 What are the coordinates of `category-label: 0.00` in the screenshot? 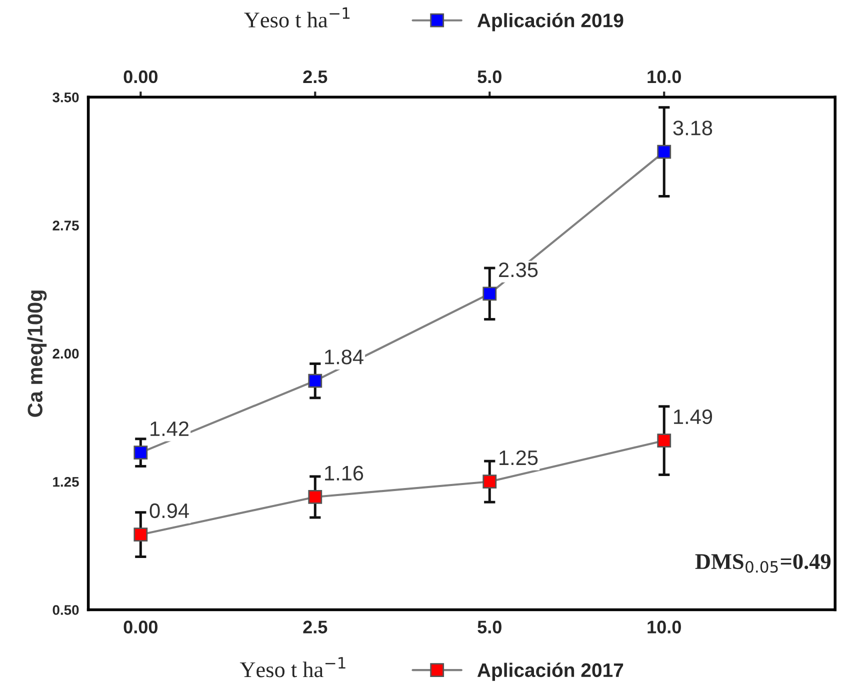 It's located at (141, 77).